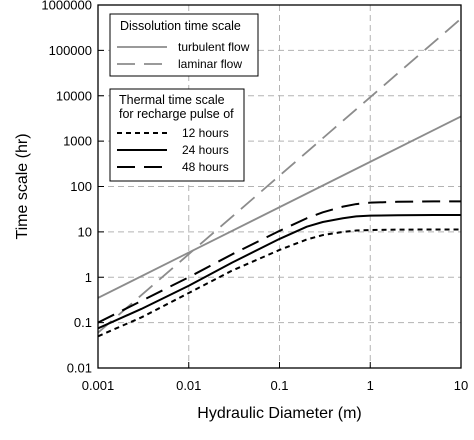 This screenshot has height=440, width=474. What do you see at coordinates (188, 385) in the screenshot?
I see `x-tick-label: 0.01` at bounding box center [188, 385].